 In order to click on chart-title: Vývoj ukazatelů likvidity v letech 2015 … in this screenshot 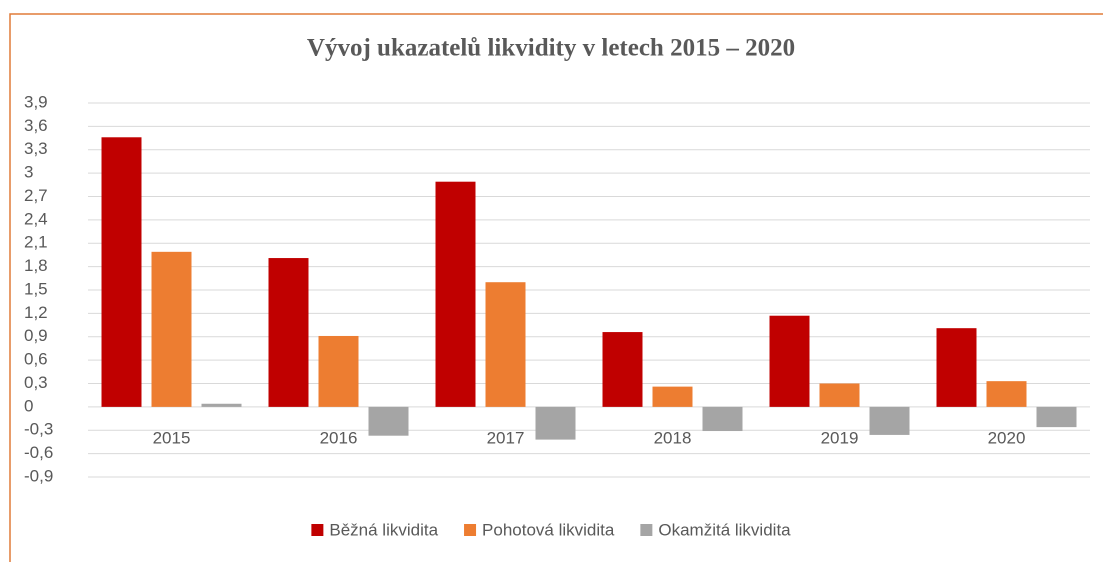, I will do `click(551, 48)`.